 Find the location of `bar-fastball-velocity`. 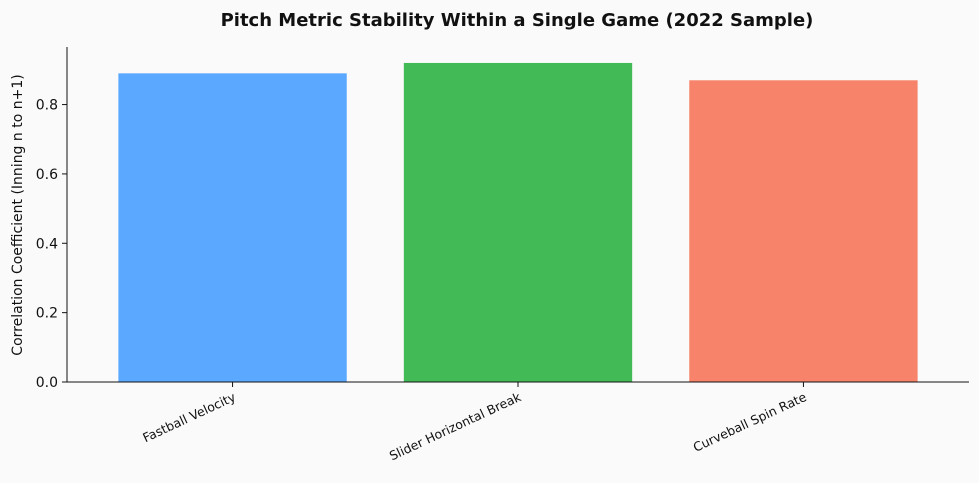

bar-fastball-velocity is located at coordinates (232, 227).